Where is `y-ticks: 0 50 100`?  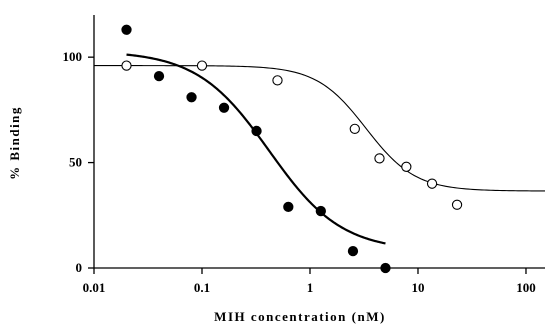
y-ticks: 0 50 100 is located at coordinates (78, 162).